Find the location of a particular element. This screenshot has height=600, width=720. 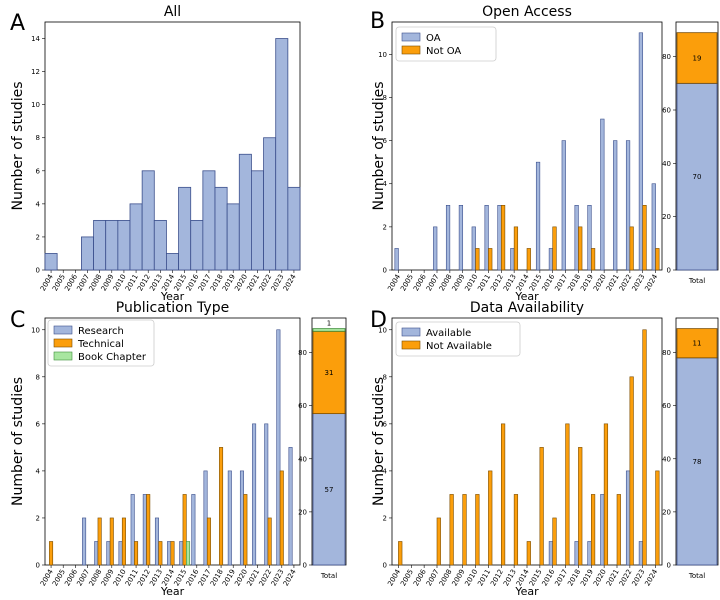

legend-label: OA is located at coordinates (433, 38).